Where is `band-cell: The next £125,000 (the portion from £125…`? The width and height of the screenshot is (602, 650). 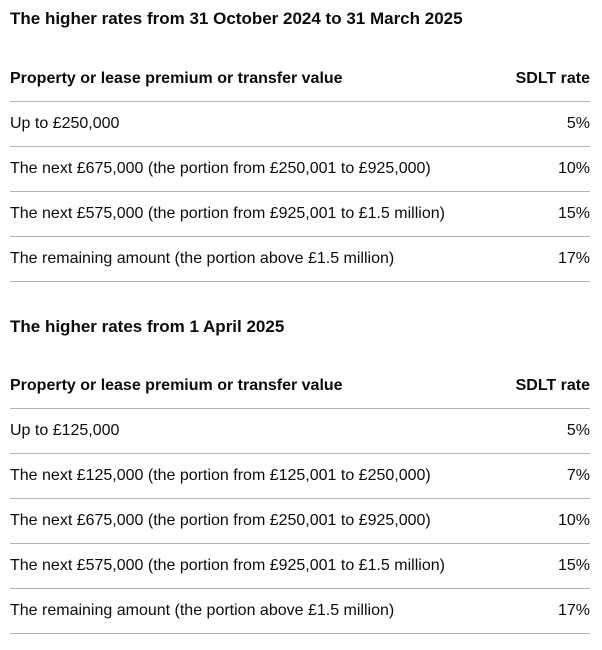
band-cell: The next £125,000 (the portion from £125… is located at coordinates (258, 476).